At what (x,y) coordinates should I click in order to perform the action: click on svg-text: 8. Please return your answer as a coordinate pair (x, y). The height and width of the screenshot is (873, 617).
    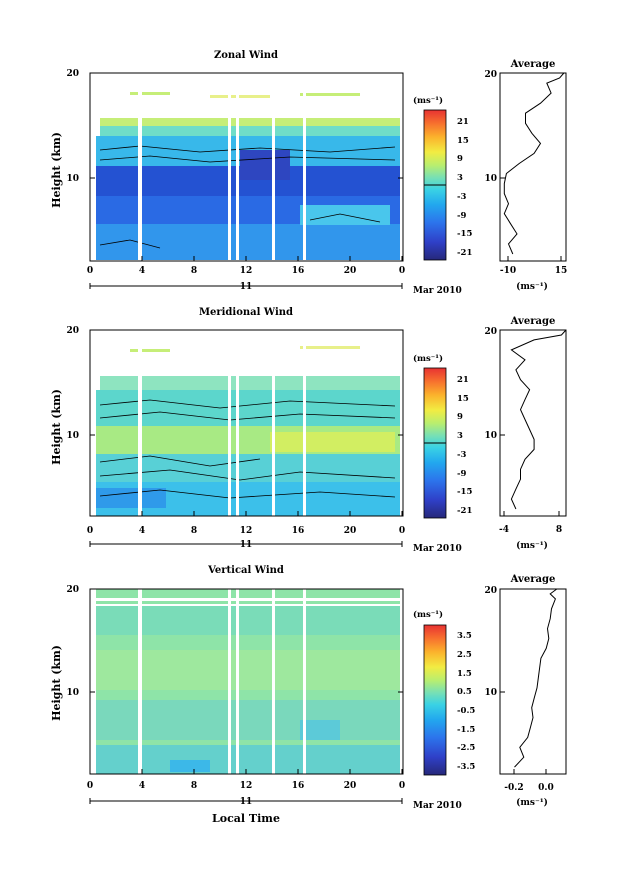
    Looking at the image, I should click on (194, 531).